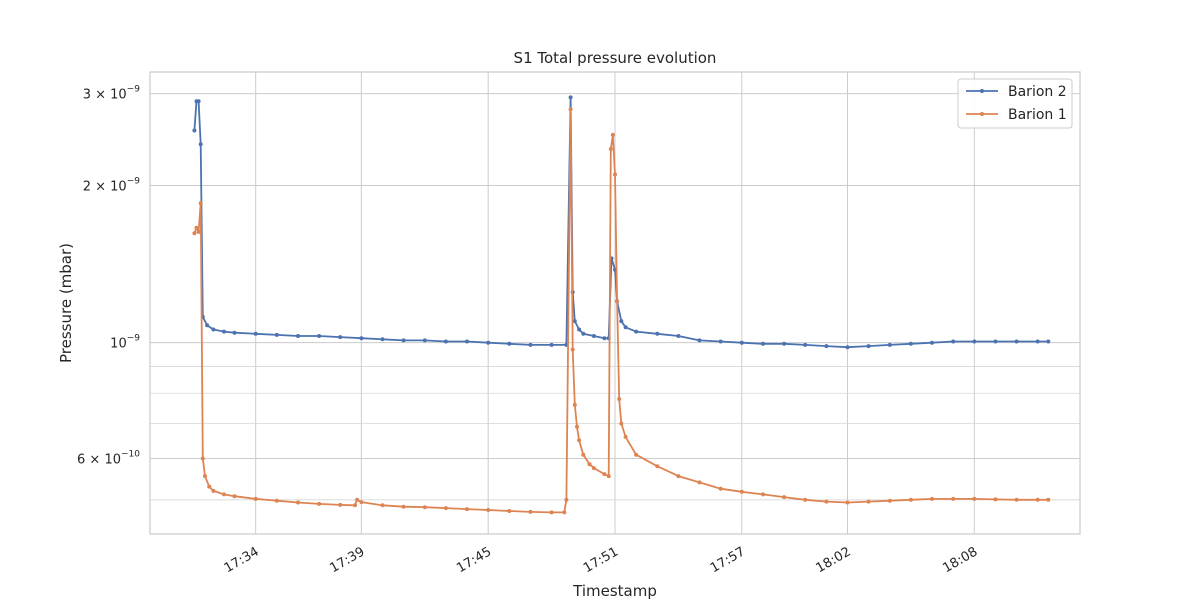 This screenshot has width=1200, height=600. I want to click on x-tick-labels: 17:34 17:39 17:45 17:51 17:57 18:02 18:08, so click(601, 560).